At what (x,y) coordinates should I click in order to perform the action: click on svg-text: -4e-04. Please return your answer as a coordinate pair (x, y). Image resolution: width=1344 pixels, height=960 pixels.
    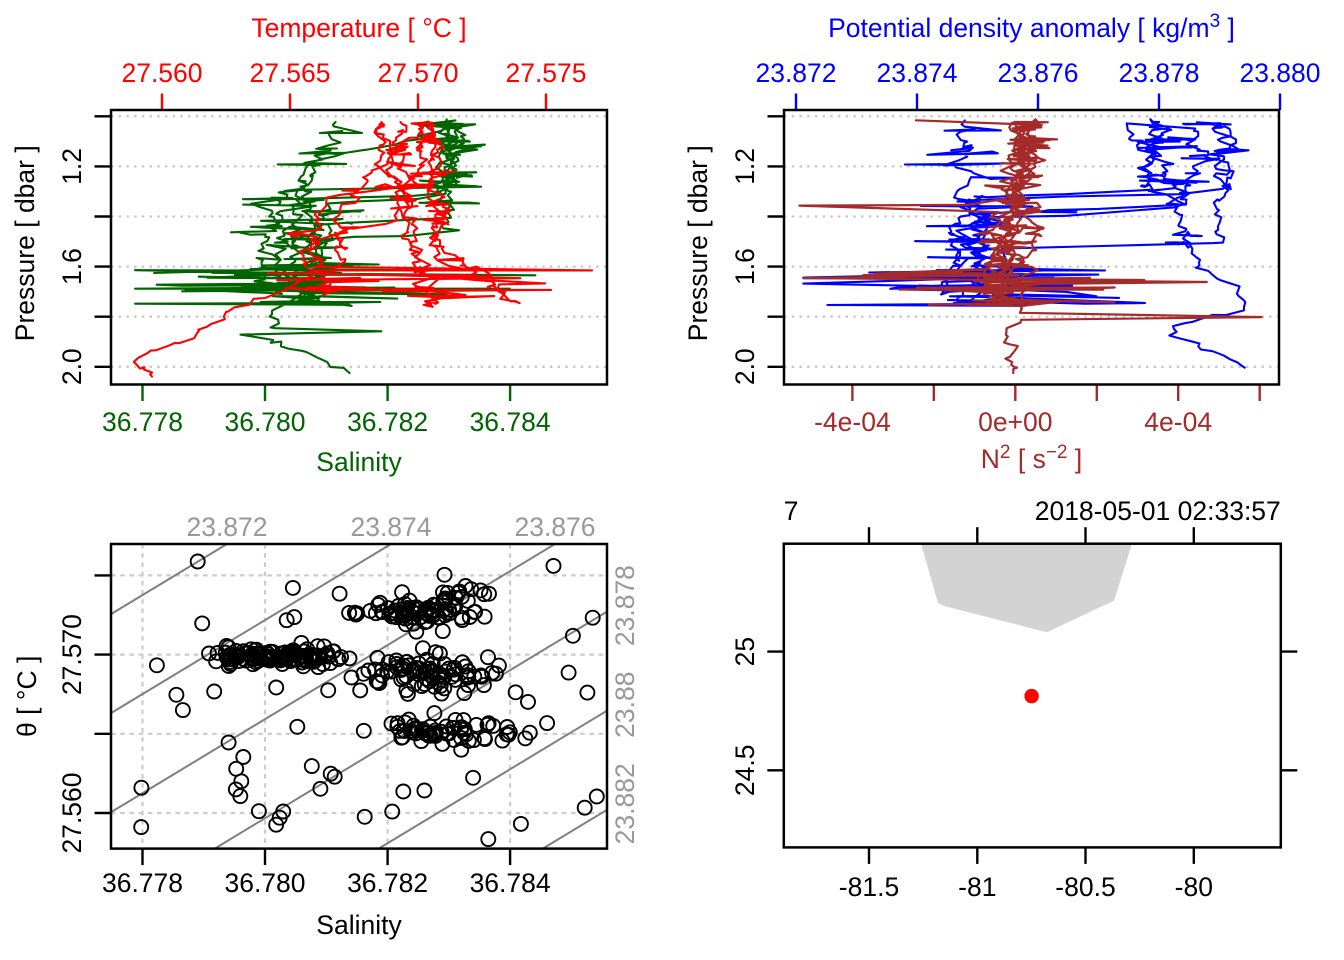
    Looking at the image, I should click on (852, 422).